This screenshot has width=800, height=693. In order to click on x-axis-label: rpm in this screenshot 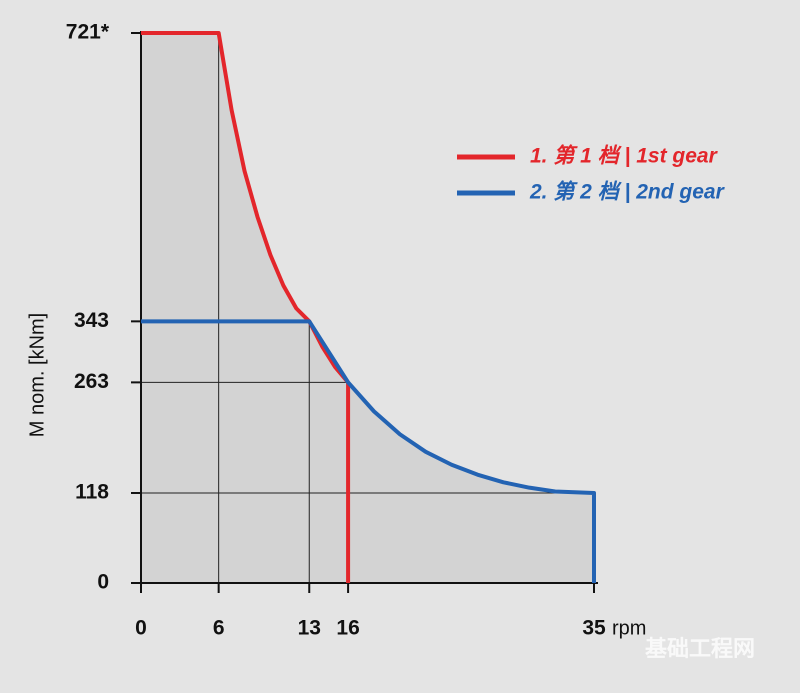, I will do `click(629, 628)`.